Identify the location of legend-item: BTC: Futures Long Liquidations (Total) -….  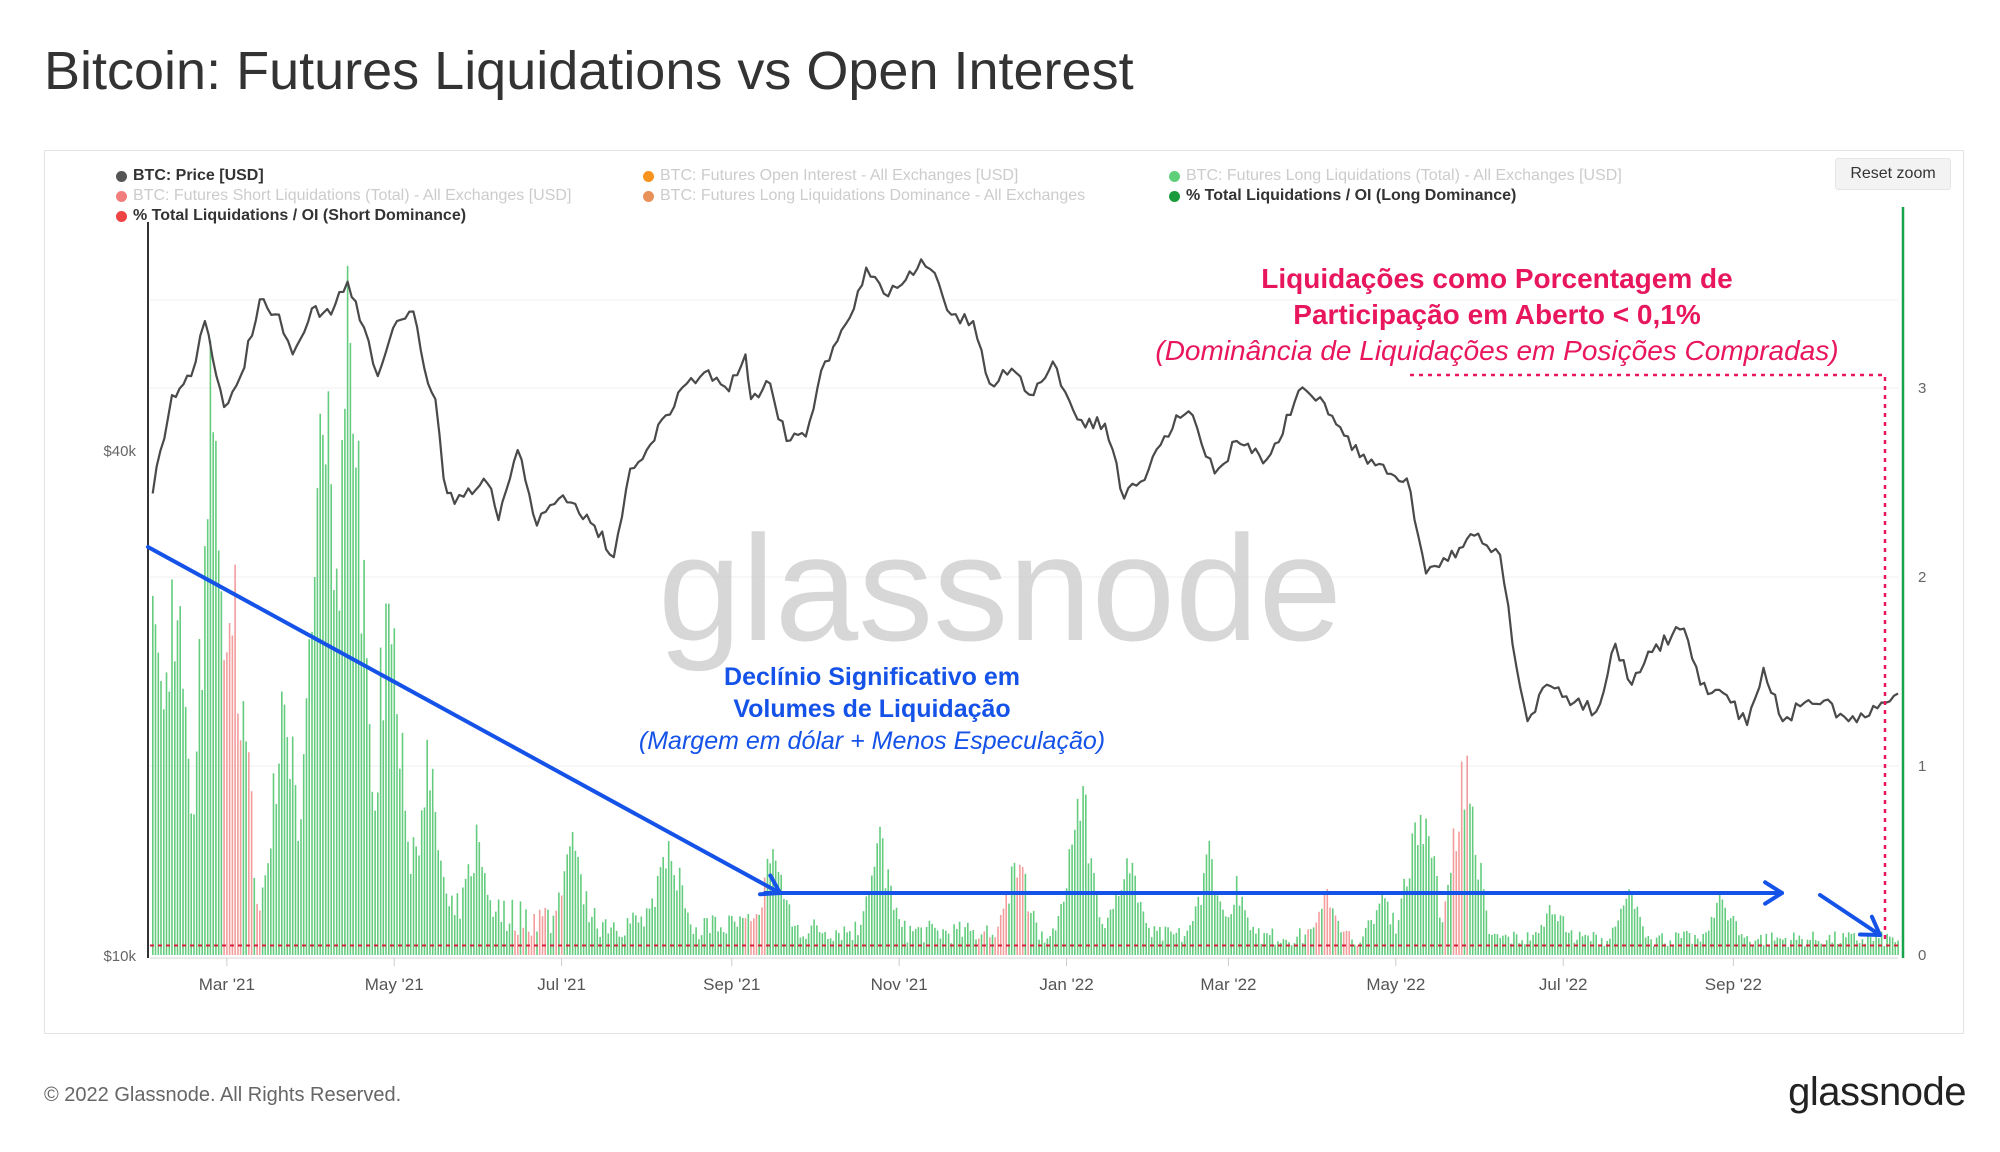
(1395, 176).